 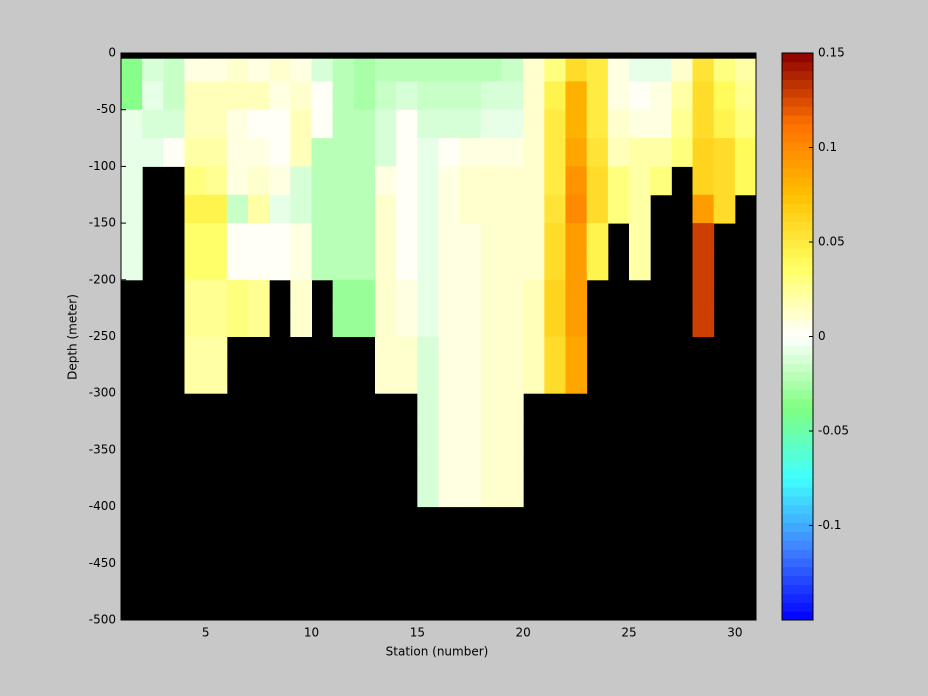 I want to click on x-tick-label: 5, so click(x=206, y=633).